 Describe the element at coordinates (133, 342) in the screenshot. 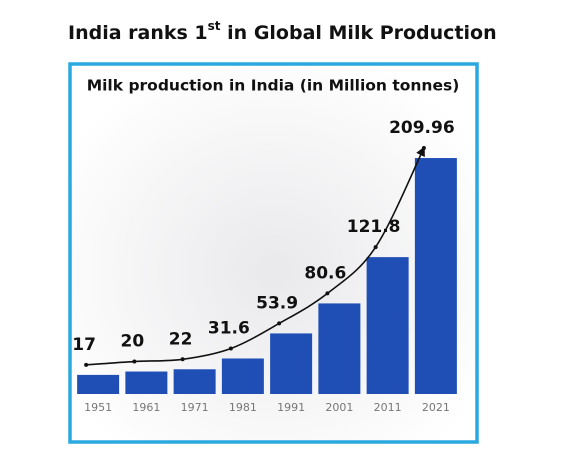

I see `value-label: 20` at that location.